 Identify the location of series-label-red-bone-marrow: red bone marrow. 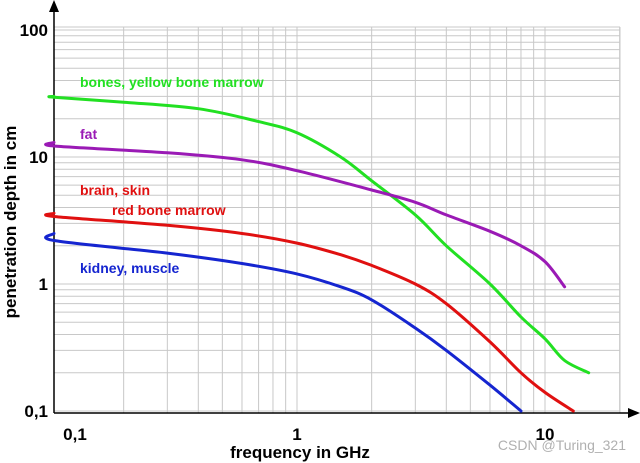
(169, 210).